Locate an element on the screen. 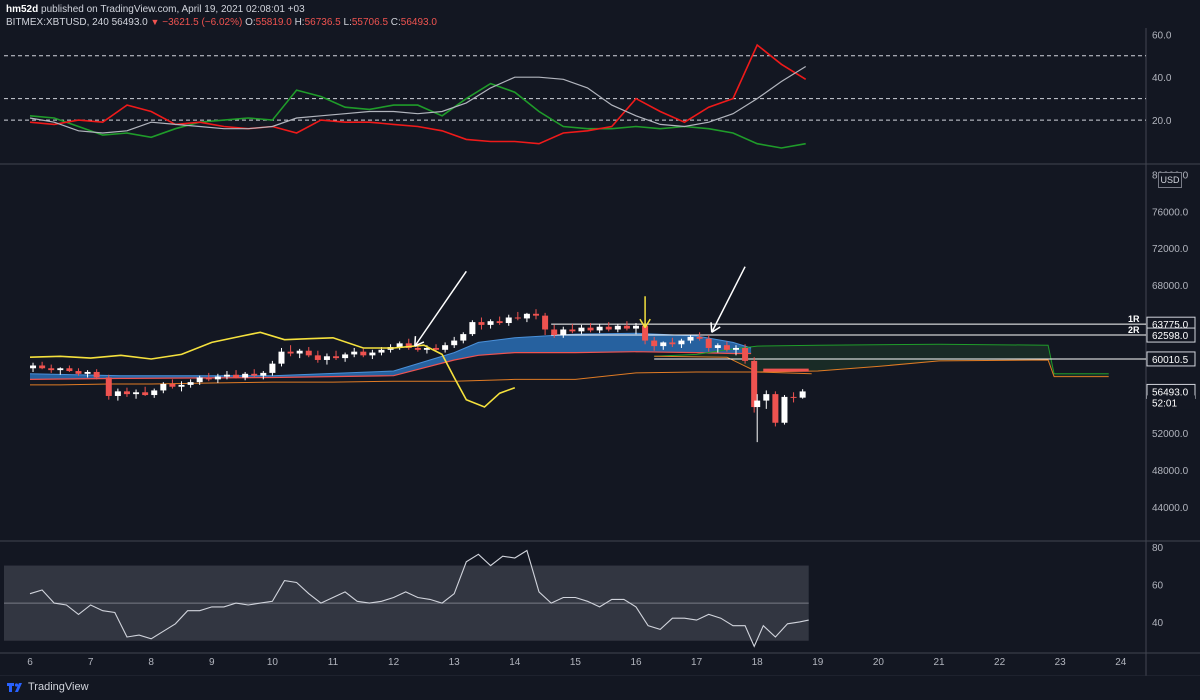  price-label: 62598.0 is located at coordinates (1170, 336).